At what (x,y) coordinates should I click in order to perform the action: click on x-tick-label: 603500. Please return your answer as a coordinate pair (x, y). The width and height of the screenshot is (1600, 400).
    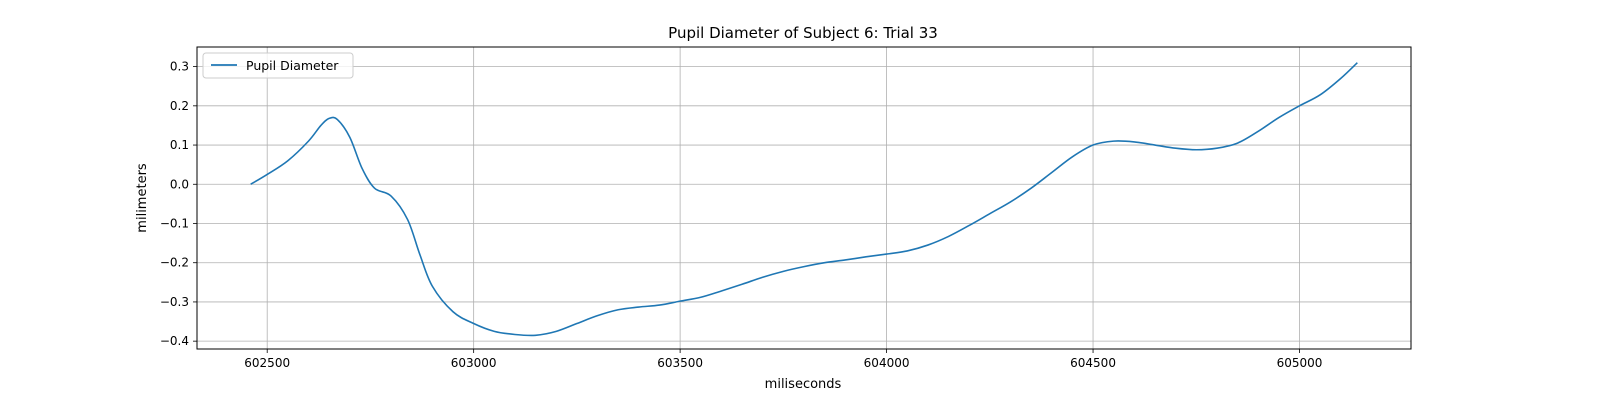
    Looking at the image, I should click on (680, 363).